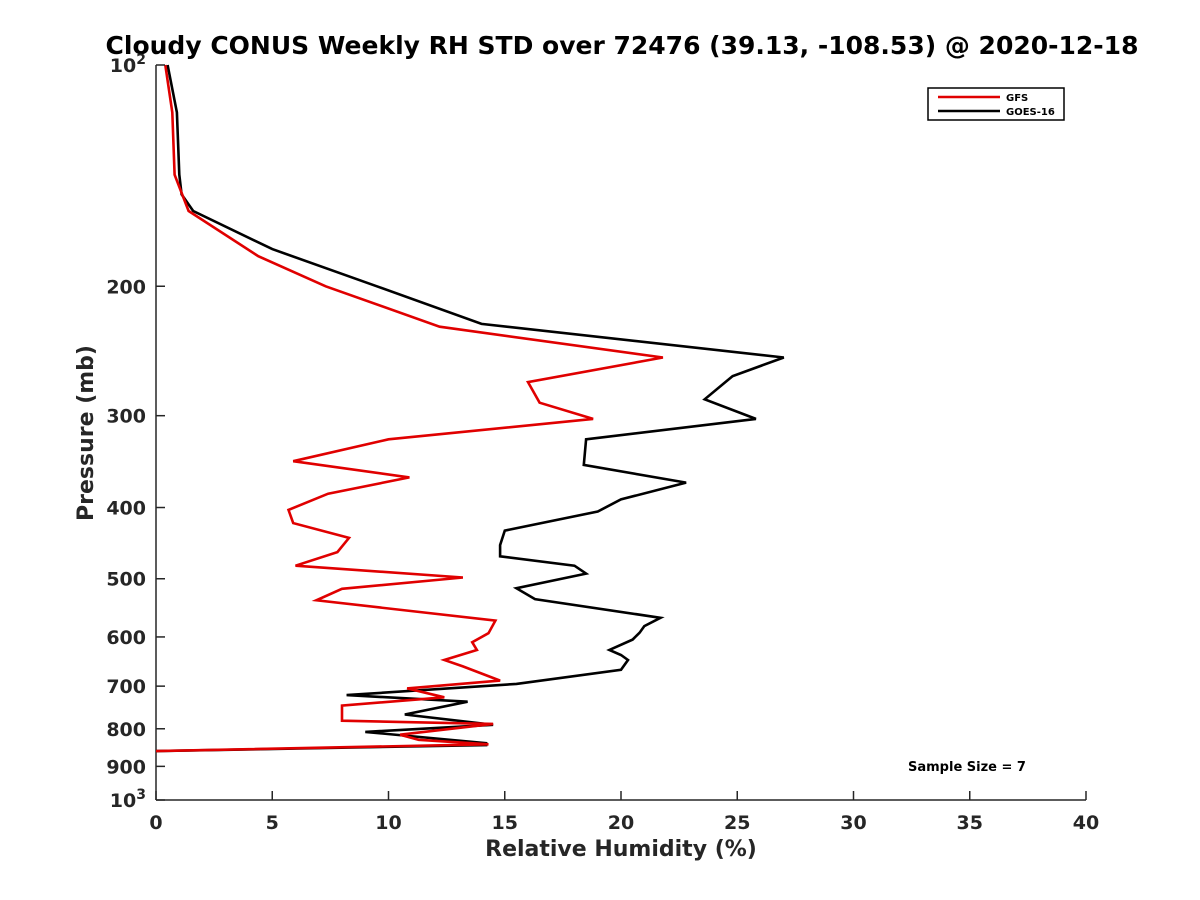 This screenshot has width=1200, height=900. Describe the element at coordinates (1086, 823) in the screenshot. I see `x-tick-label: 40` at that location.